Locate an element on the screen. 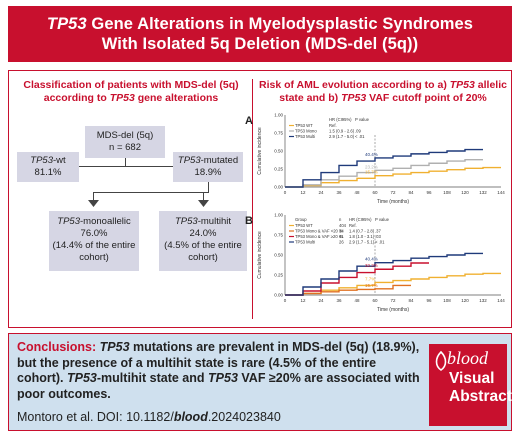  x-tick-label: 24 is located at coordinates (321, 300).